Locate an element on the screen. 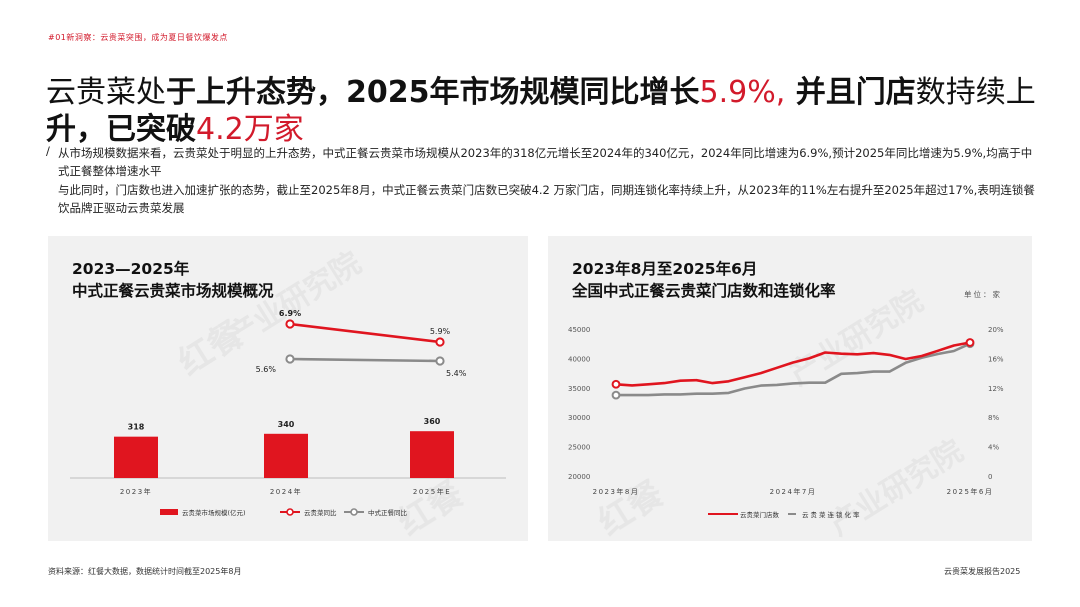 The height and width of the screenshot is (607, 1080). right-axis-tick-6: 0 is located at coordinates (990, 477).